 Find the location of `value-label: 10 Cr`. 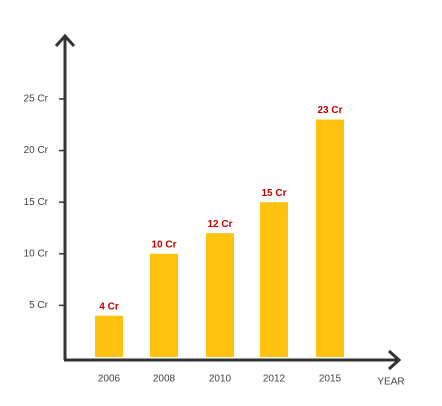

value-label: 10 Cr is located at coordinates (163, 244).